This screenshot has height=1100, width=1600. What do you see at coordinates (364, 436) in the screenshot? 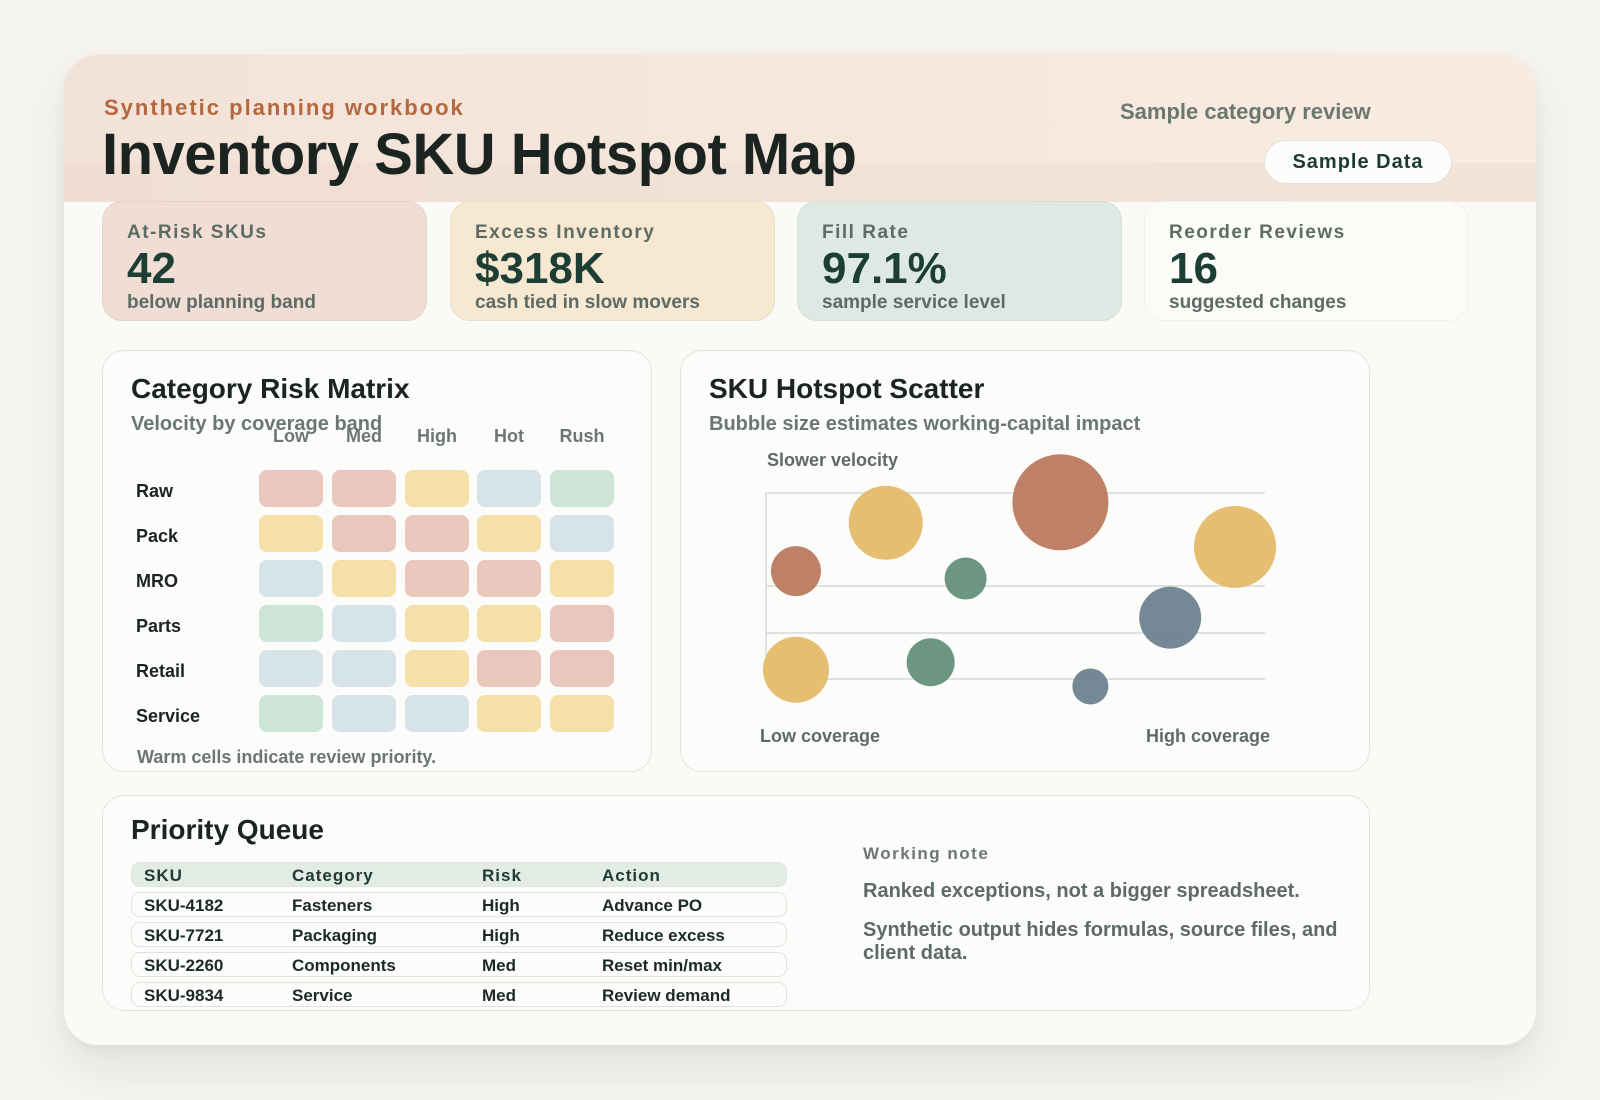
I see `matrix-column-label: Med` at bounding box center [364, 436].